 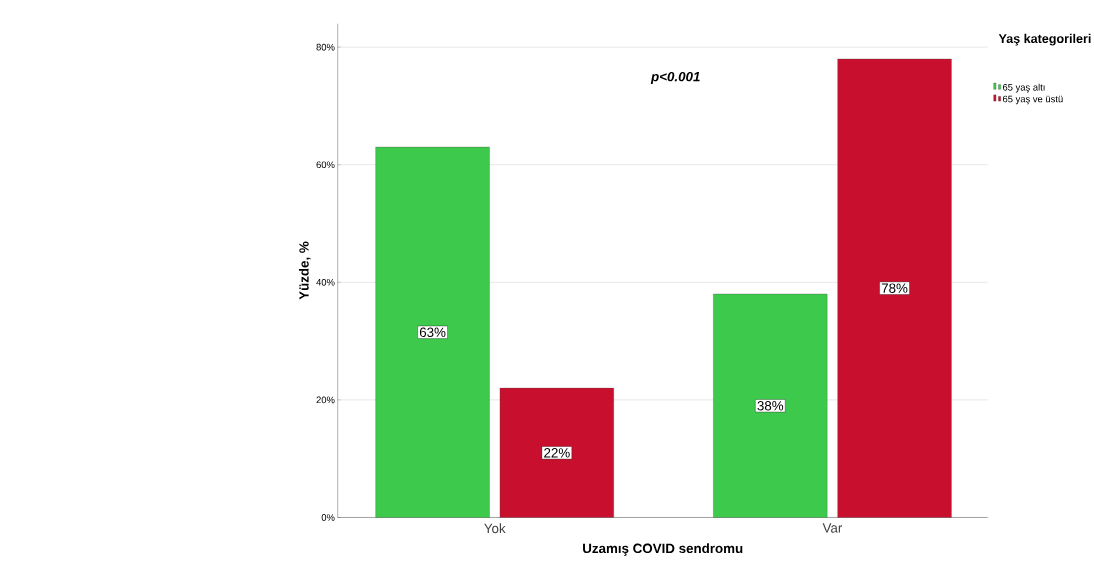 I want to click on legend-label: 65 yaş ve üstü, so click(x=1032, y=100).